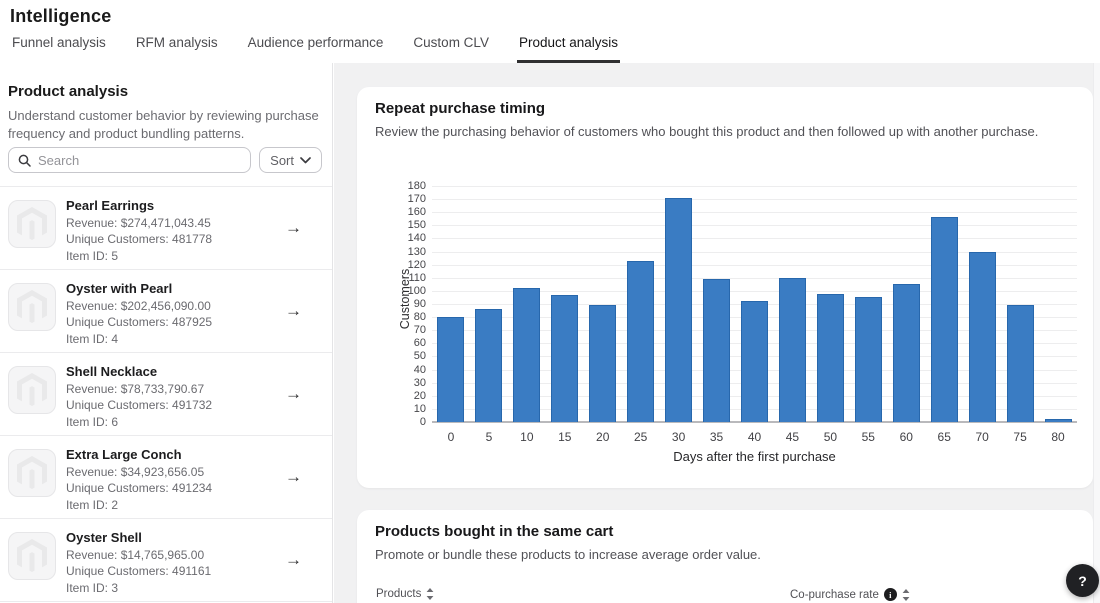  What do you see at coordinates (419, 395) in the screenshot?
I see `chart-y-tick-label: 20` at bounding box center [419, 395].